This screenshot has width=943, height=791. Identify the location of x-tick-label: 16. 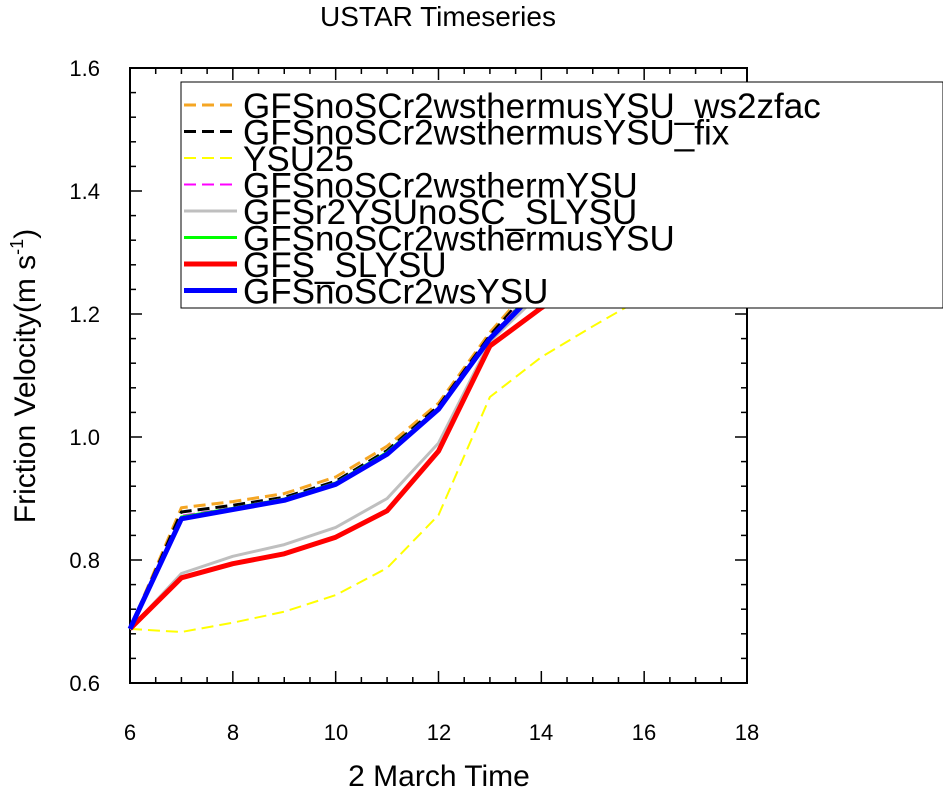
(644, 732).